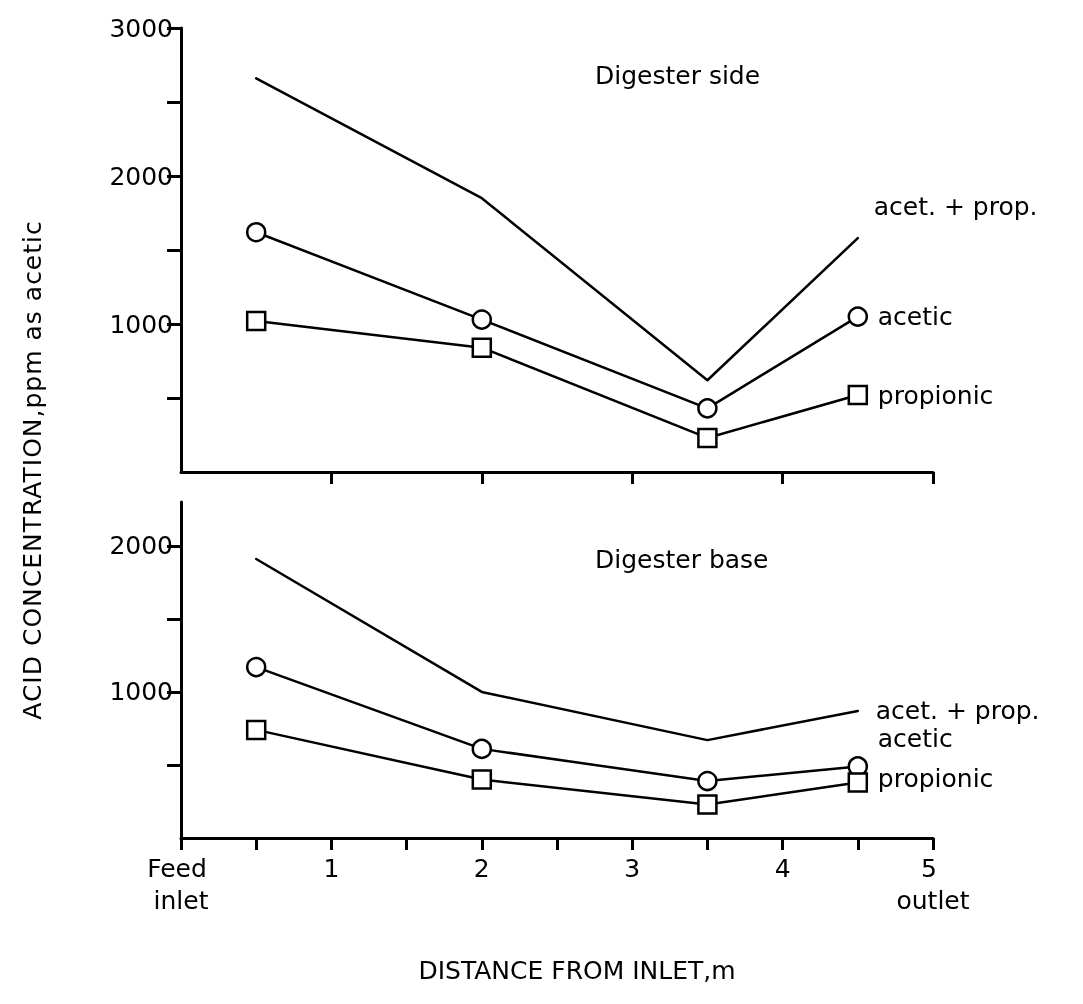  What do you see at coordinates (32, 470) in the screenshot?
I see `y-axis-title: ACID CONCENTRATION,ppm as acetic` at bounding box center [32, 470].